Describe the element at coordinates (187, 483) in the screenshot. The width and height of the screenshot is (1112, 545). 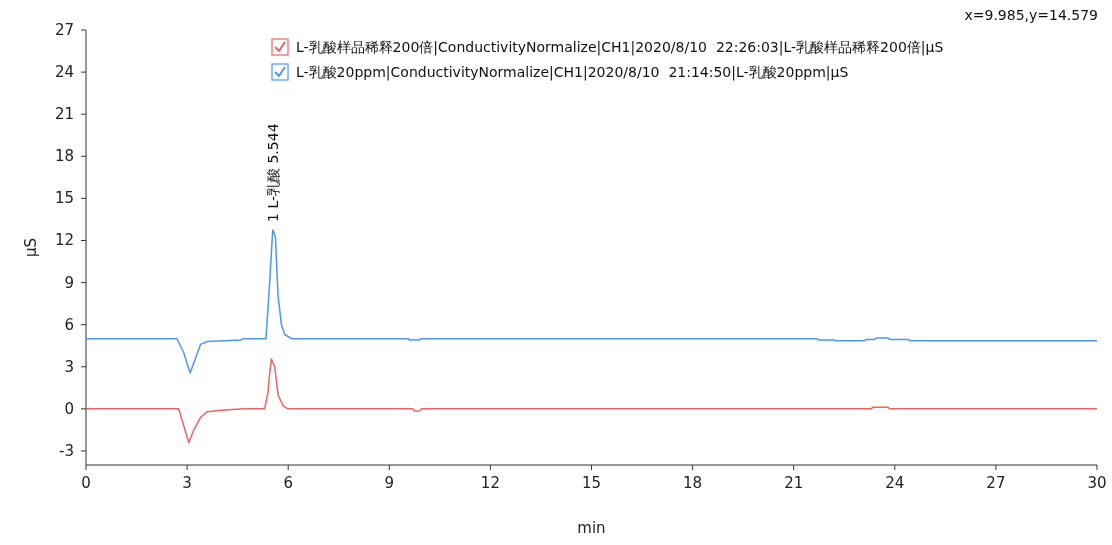
I see `x-tick-label: 3` at that location.